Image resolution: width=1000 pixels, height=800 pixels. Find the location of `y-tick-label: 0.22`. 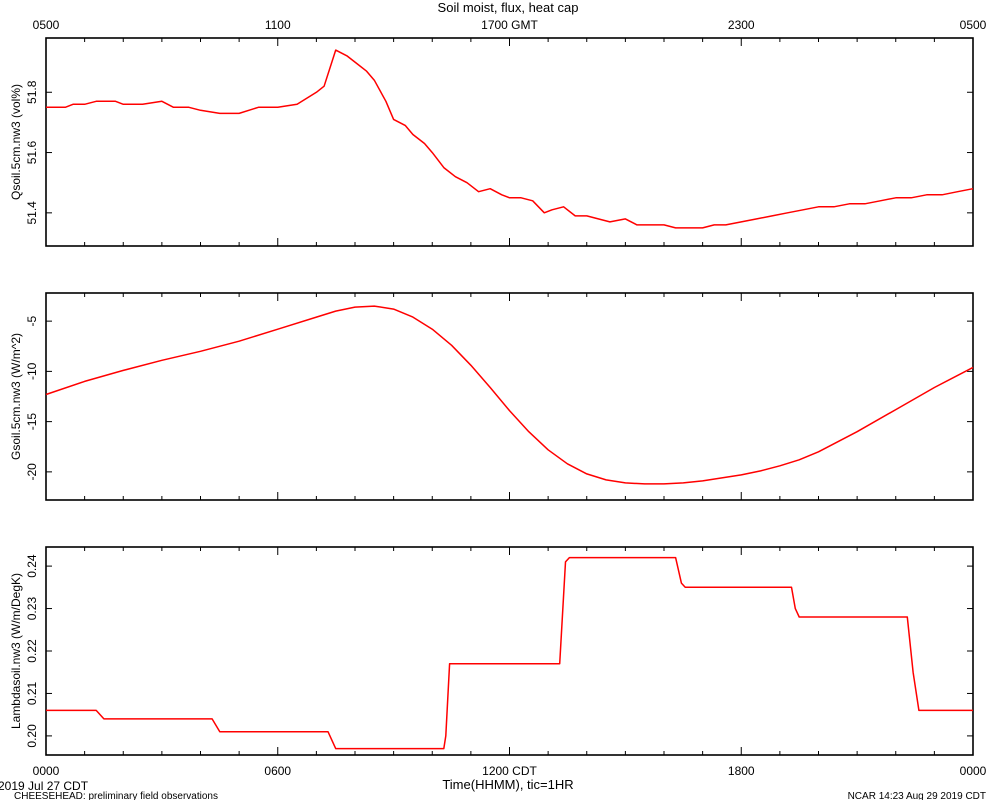

y-tick-label: 0.22 is located at coordinates (32, 651).